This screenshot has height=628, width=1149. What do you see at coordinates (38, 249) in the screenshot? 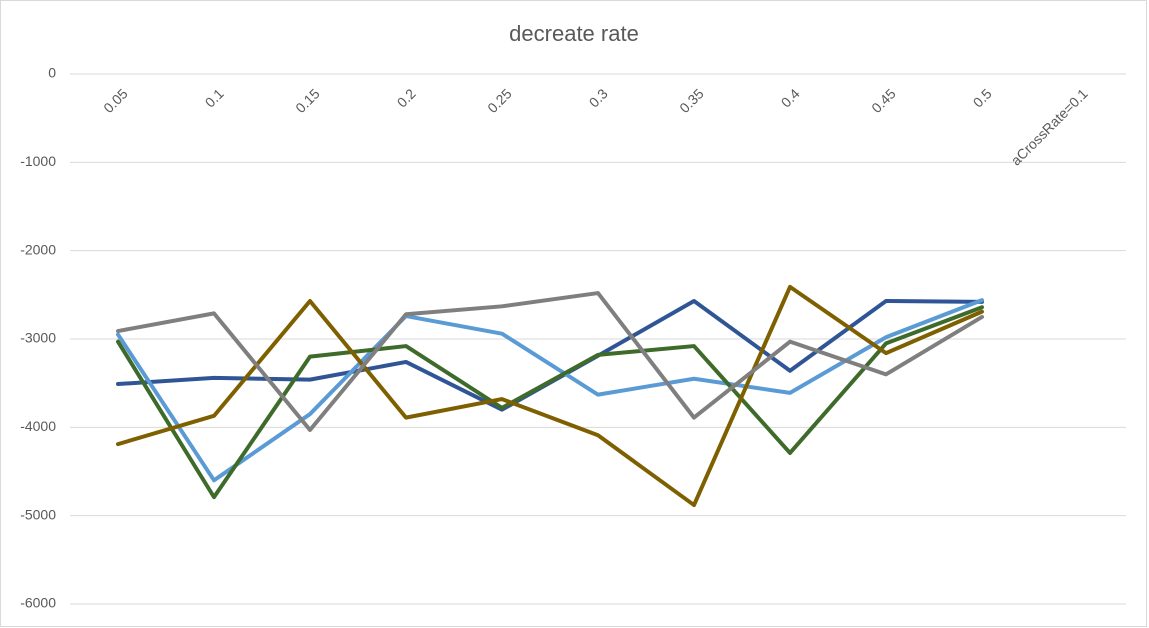
I see `y-tick-label: -2000` at bounding box center [38, 249].